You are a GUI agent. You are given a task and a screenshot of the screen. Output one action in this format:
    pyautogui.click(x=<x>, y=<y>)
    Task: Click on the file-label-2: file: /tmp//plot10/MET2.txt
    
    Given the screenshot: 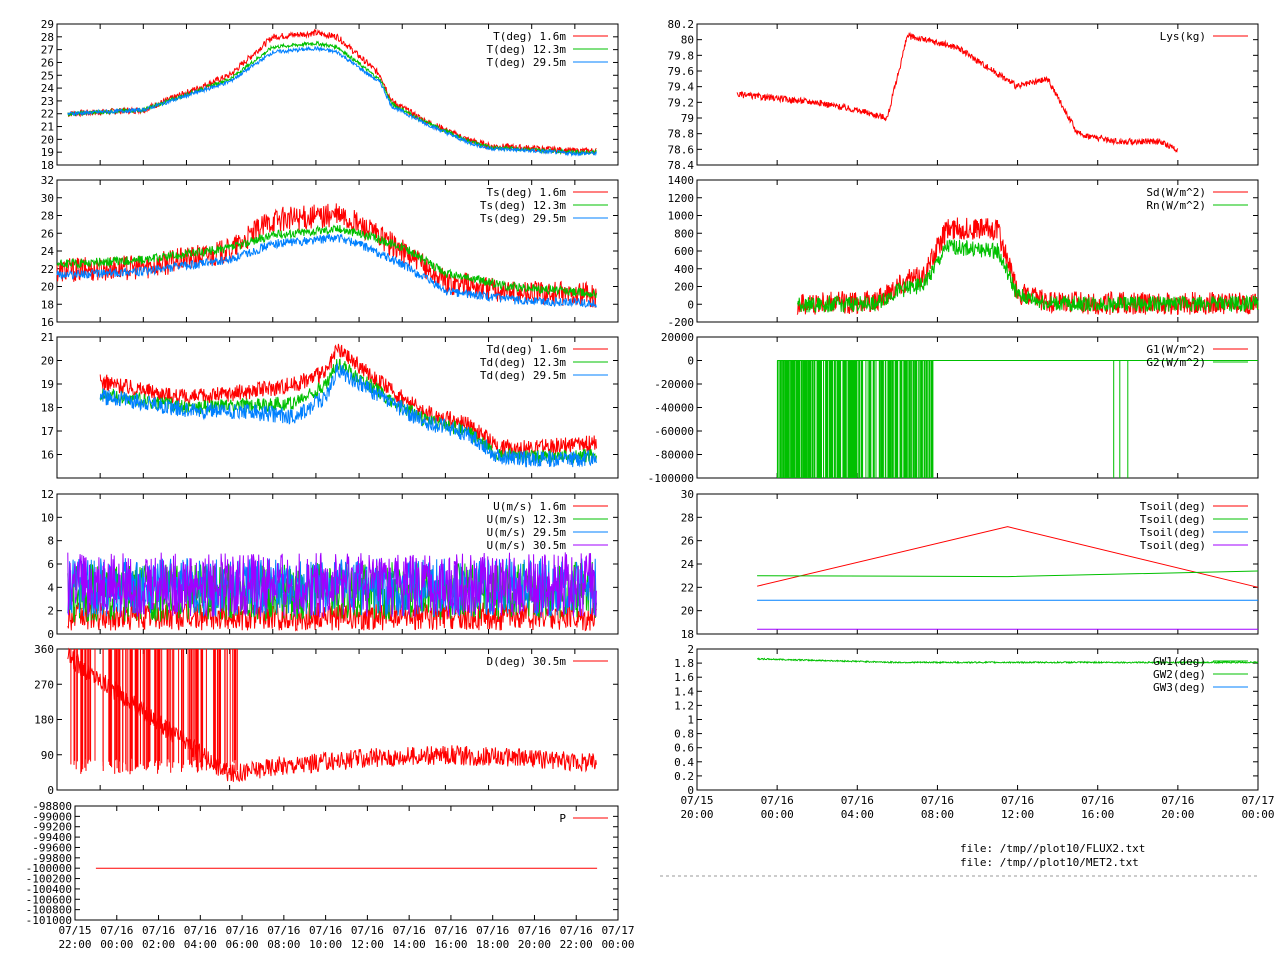 What is the action you would take?
    pyautogui.click(x=1049, y=862)
    